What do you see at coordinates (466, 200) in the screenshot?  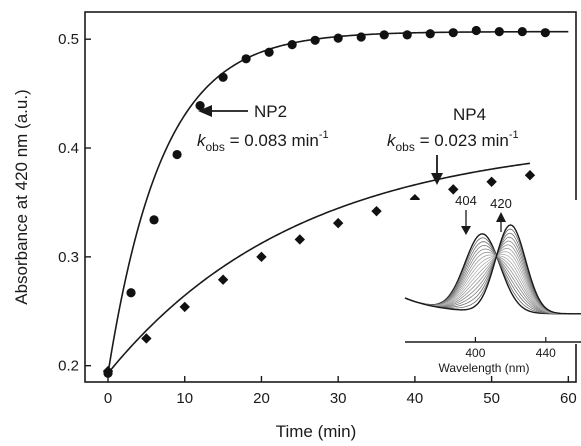 I see `inset-peak-label-404: 404` at bounding box center [466, 200].